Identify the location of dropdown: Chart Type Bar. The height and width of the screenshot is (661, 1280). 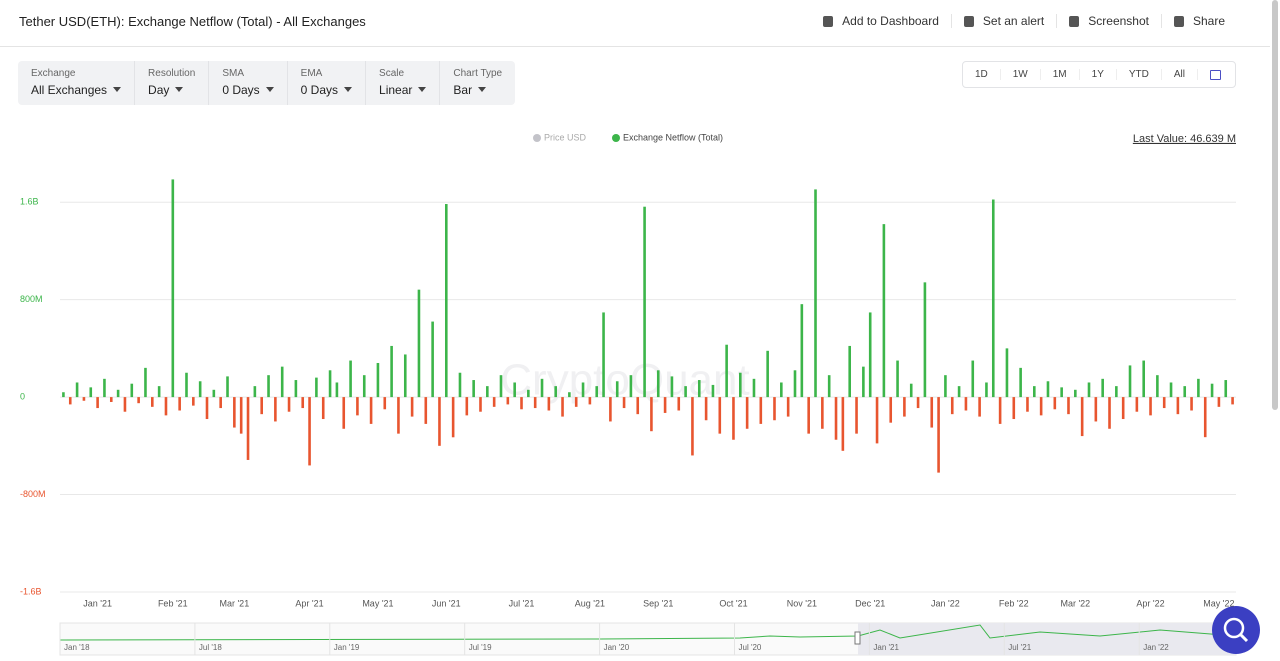
(477, 83).